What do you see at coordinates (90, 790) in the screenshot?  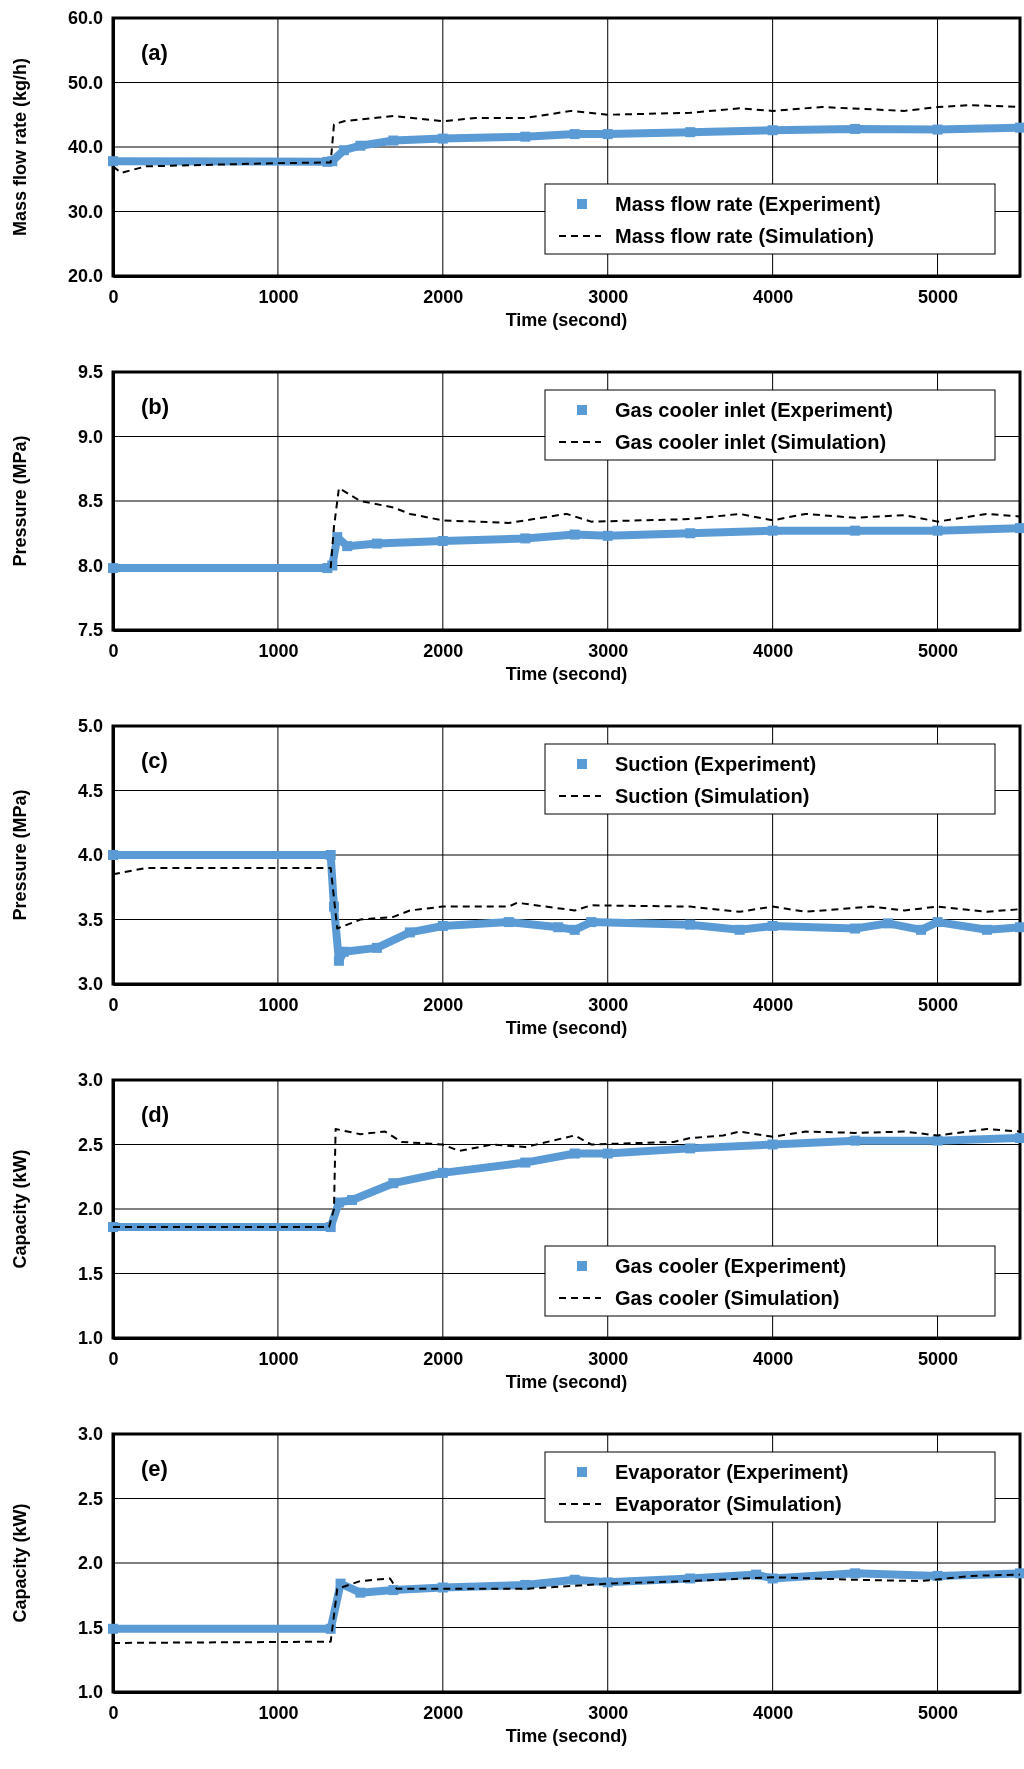 I see `y-tick-label: 4.5` at bounding box center [90, 790].